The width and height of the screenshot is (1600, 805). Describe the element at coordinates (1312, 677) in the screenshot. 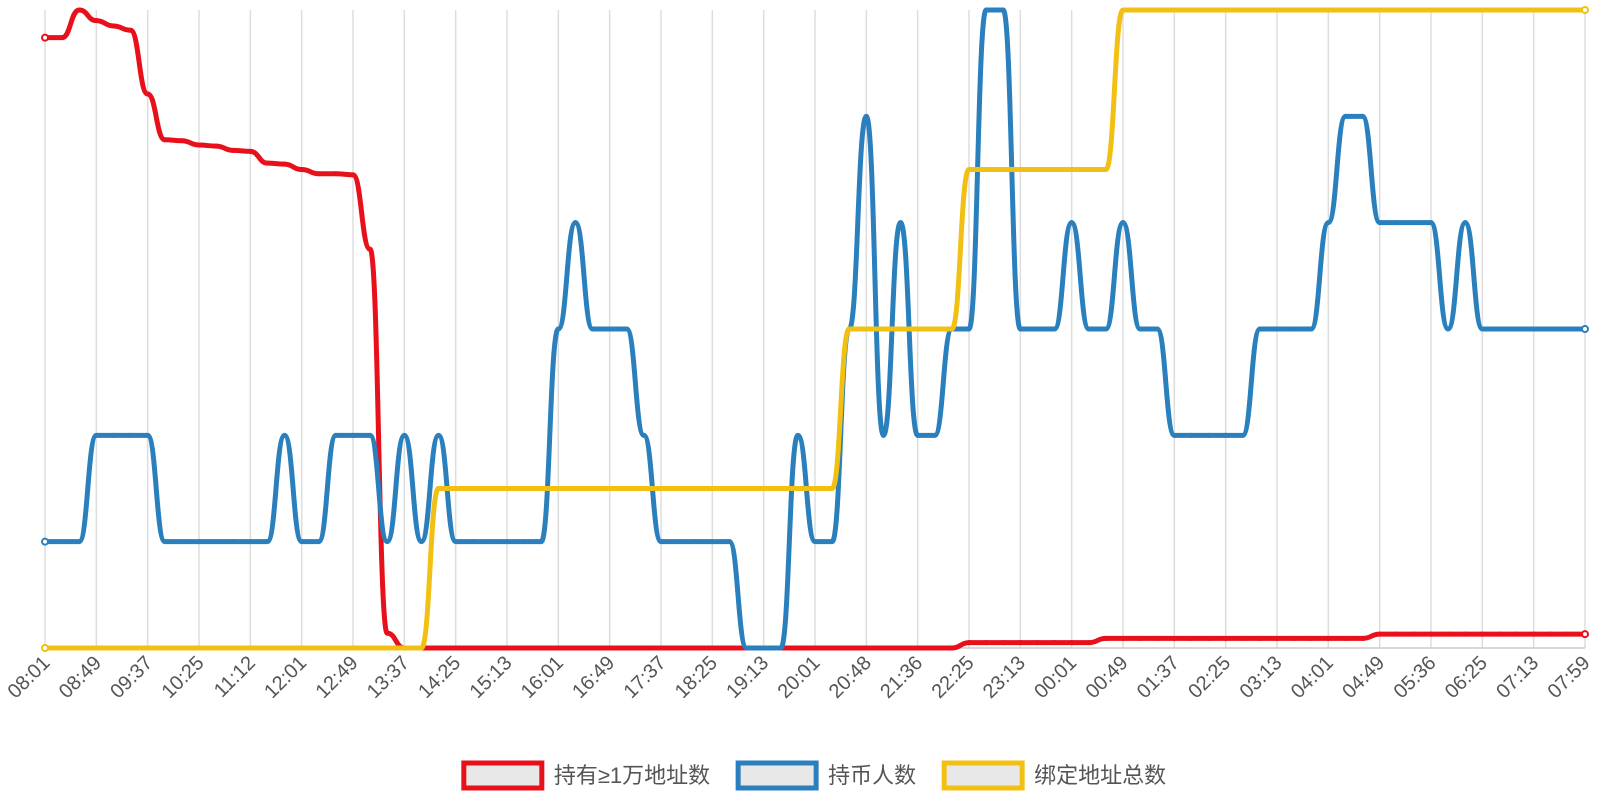

I see `x-tick-label: 04:01` at that location.